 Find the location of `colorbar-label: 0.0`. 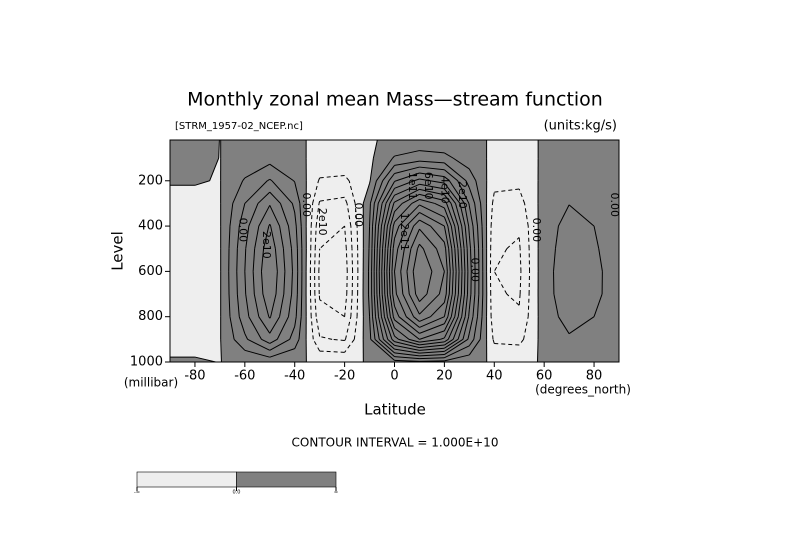

colorbar-label: 0.0 is located at coordinates (237, 493).